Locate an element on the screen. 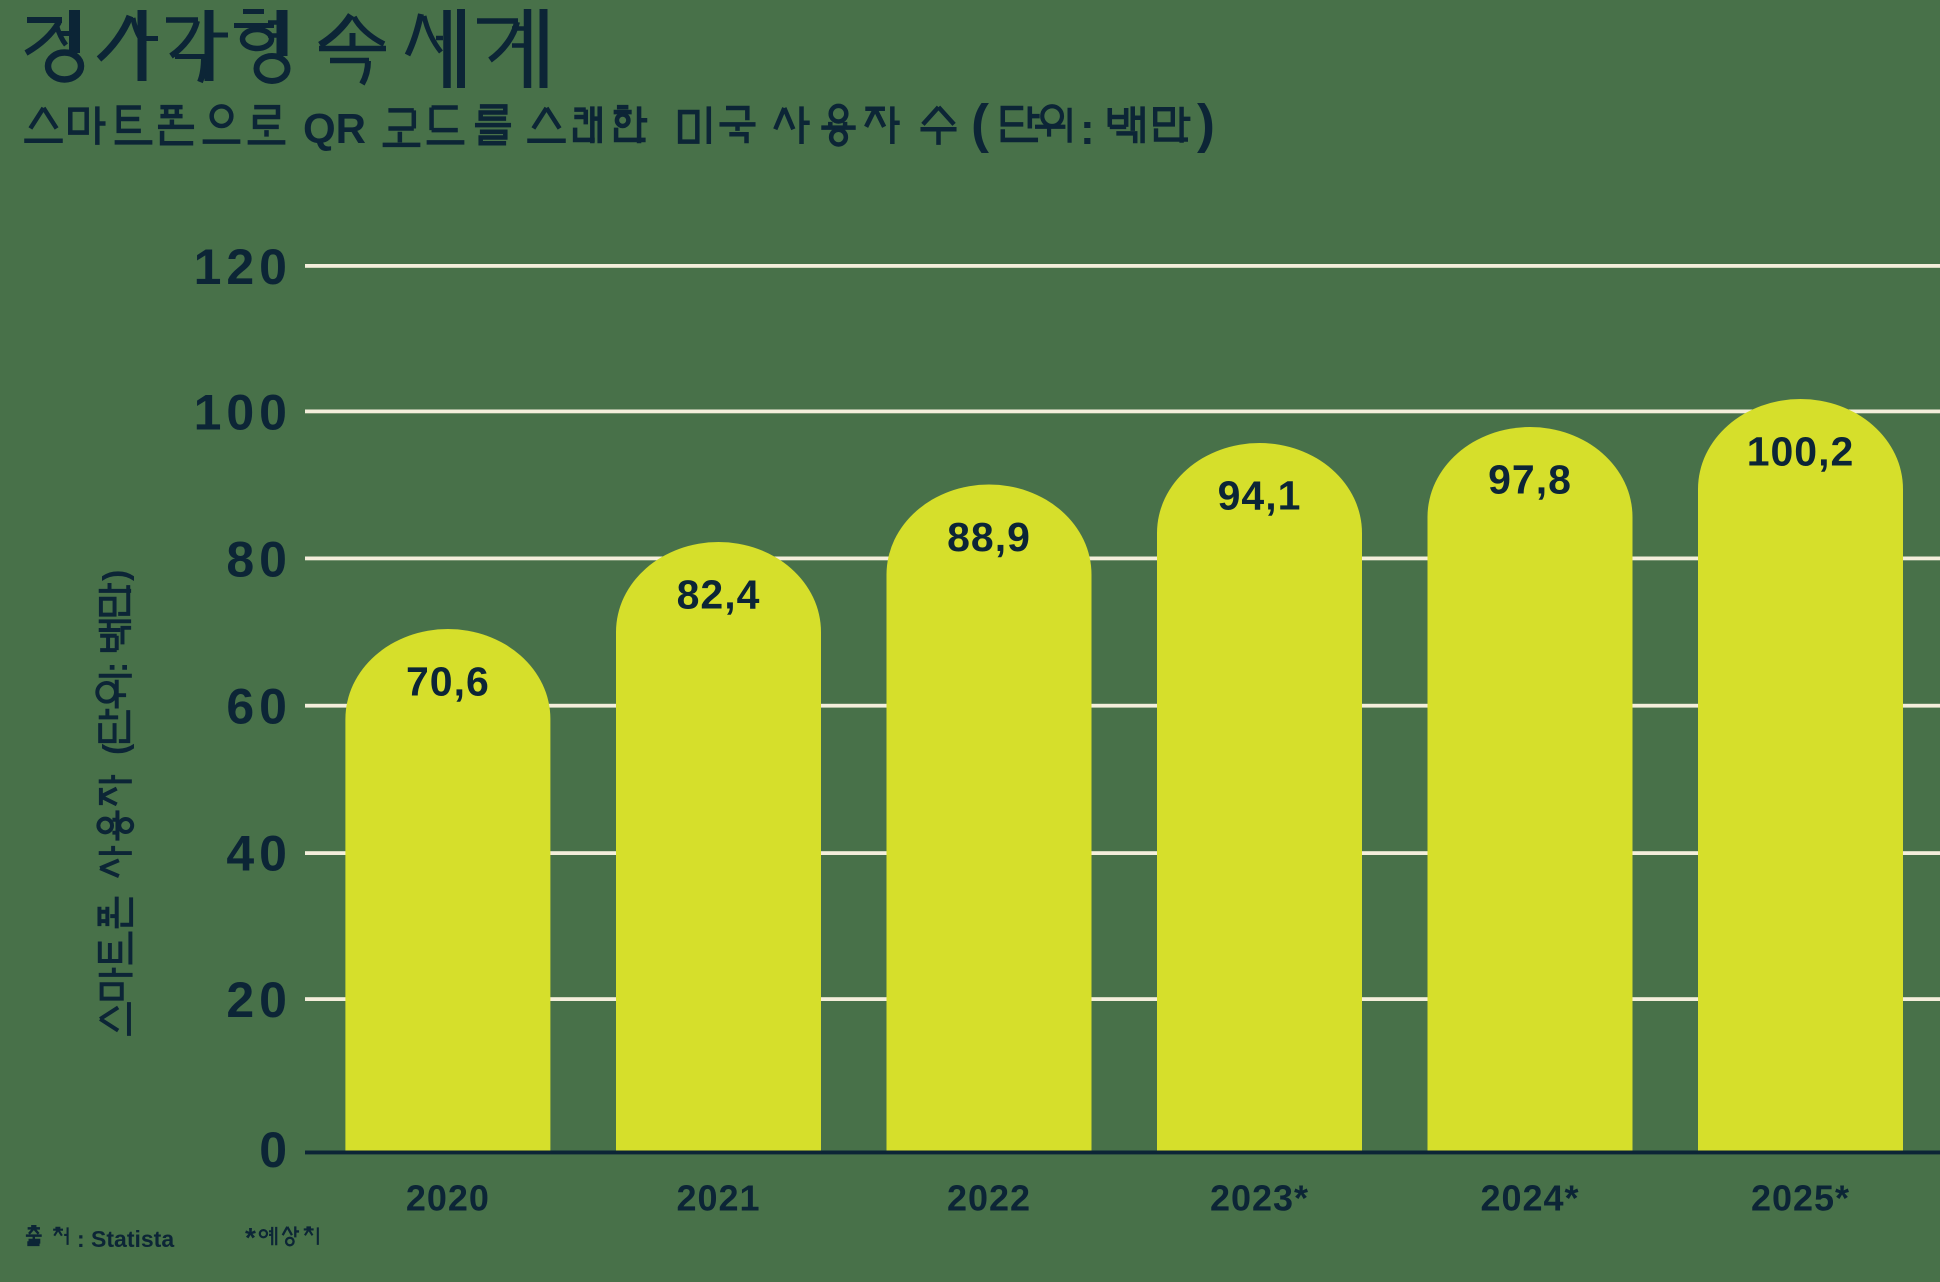 The width and height of the screenshot is (1940, 1282). svg-text: 2024* is located at coordinates (1529, 1198).